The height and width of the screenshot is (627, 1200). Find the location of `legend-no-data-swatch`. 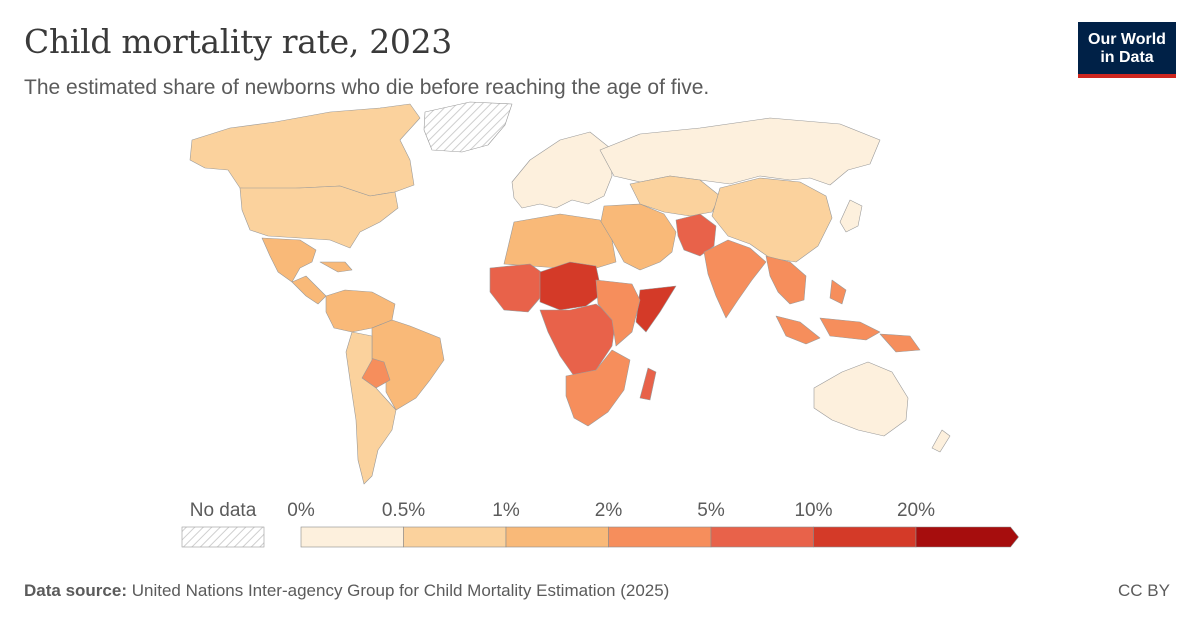

legend-no-data-swatch is located at coordinates (223, 537).